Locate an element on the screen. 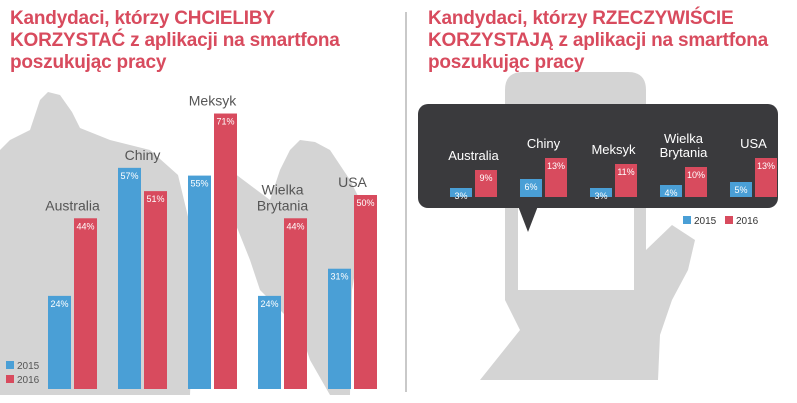  data-label: 5% is located at coordinates (740, 190).